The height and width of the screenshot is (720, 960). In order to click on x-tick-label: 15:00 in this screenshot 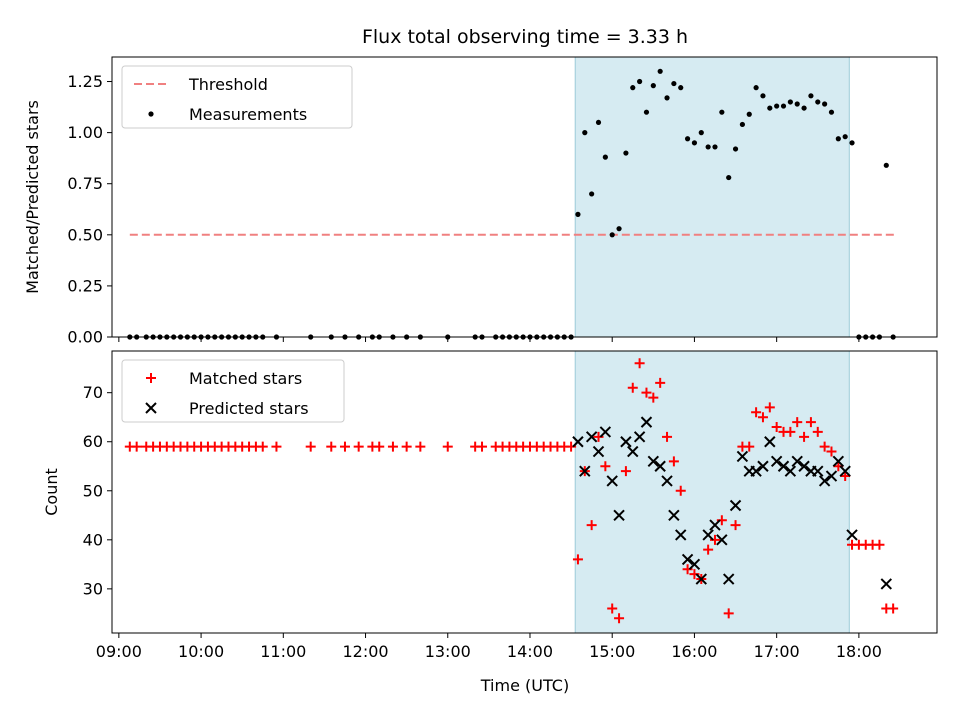, I will do `click(612, 651)`.